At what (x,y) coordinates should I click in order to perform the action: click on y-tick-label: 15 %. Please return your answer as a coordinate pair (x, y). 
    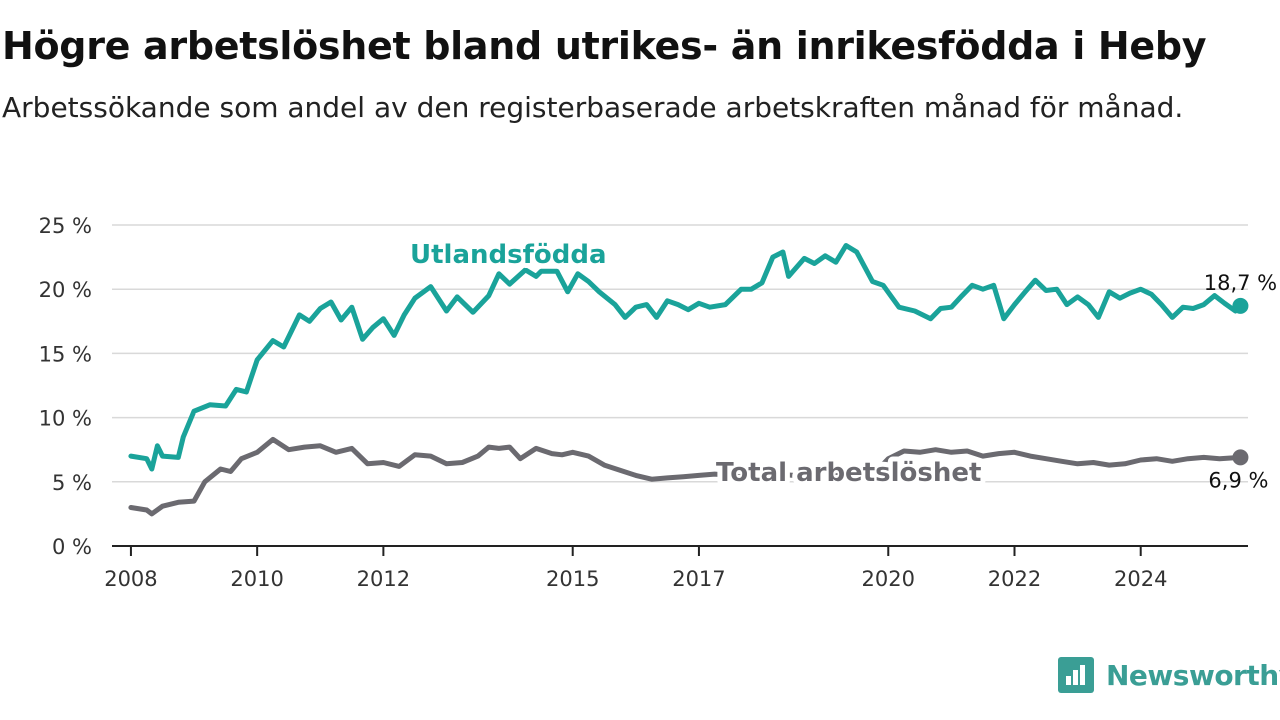
    Looking at the image, I should click on (65, 354).